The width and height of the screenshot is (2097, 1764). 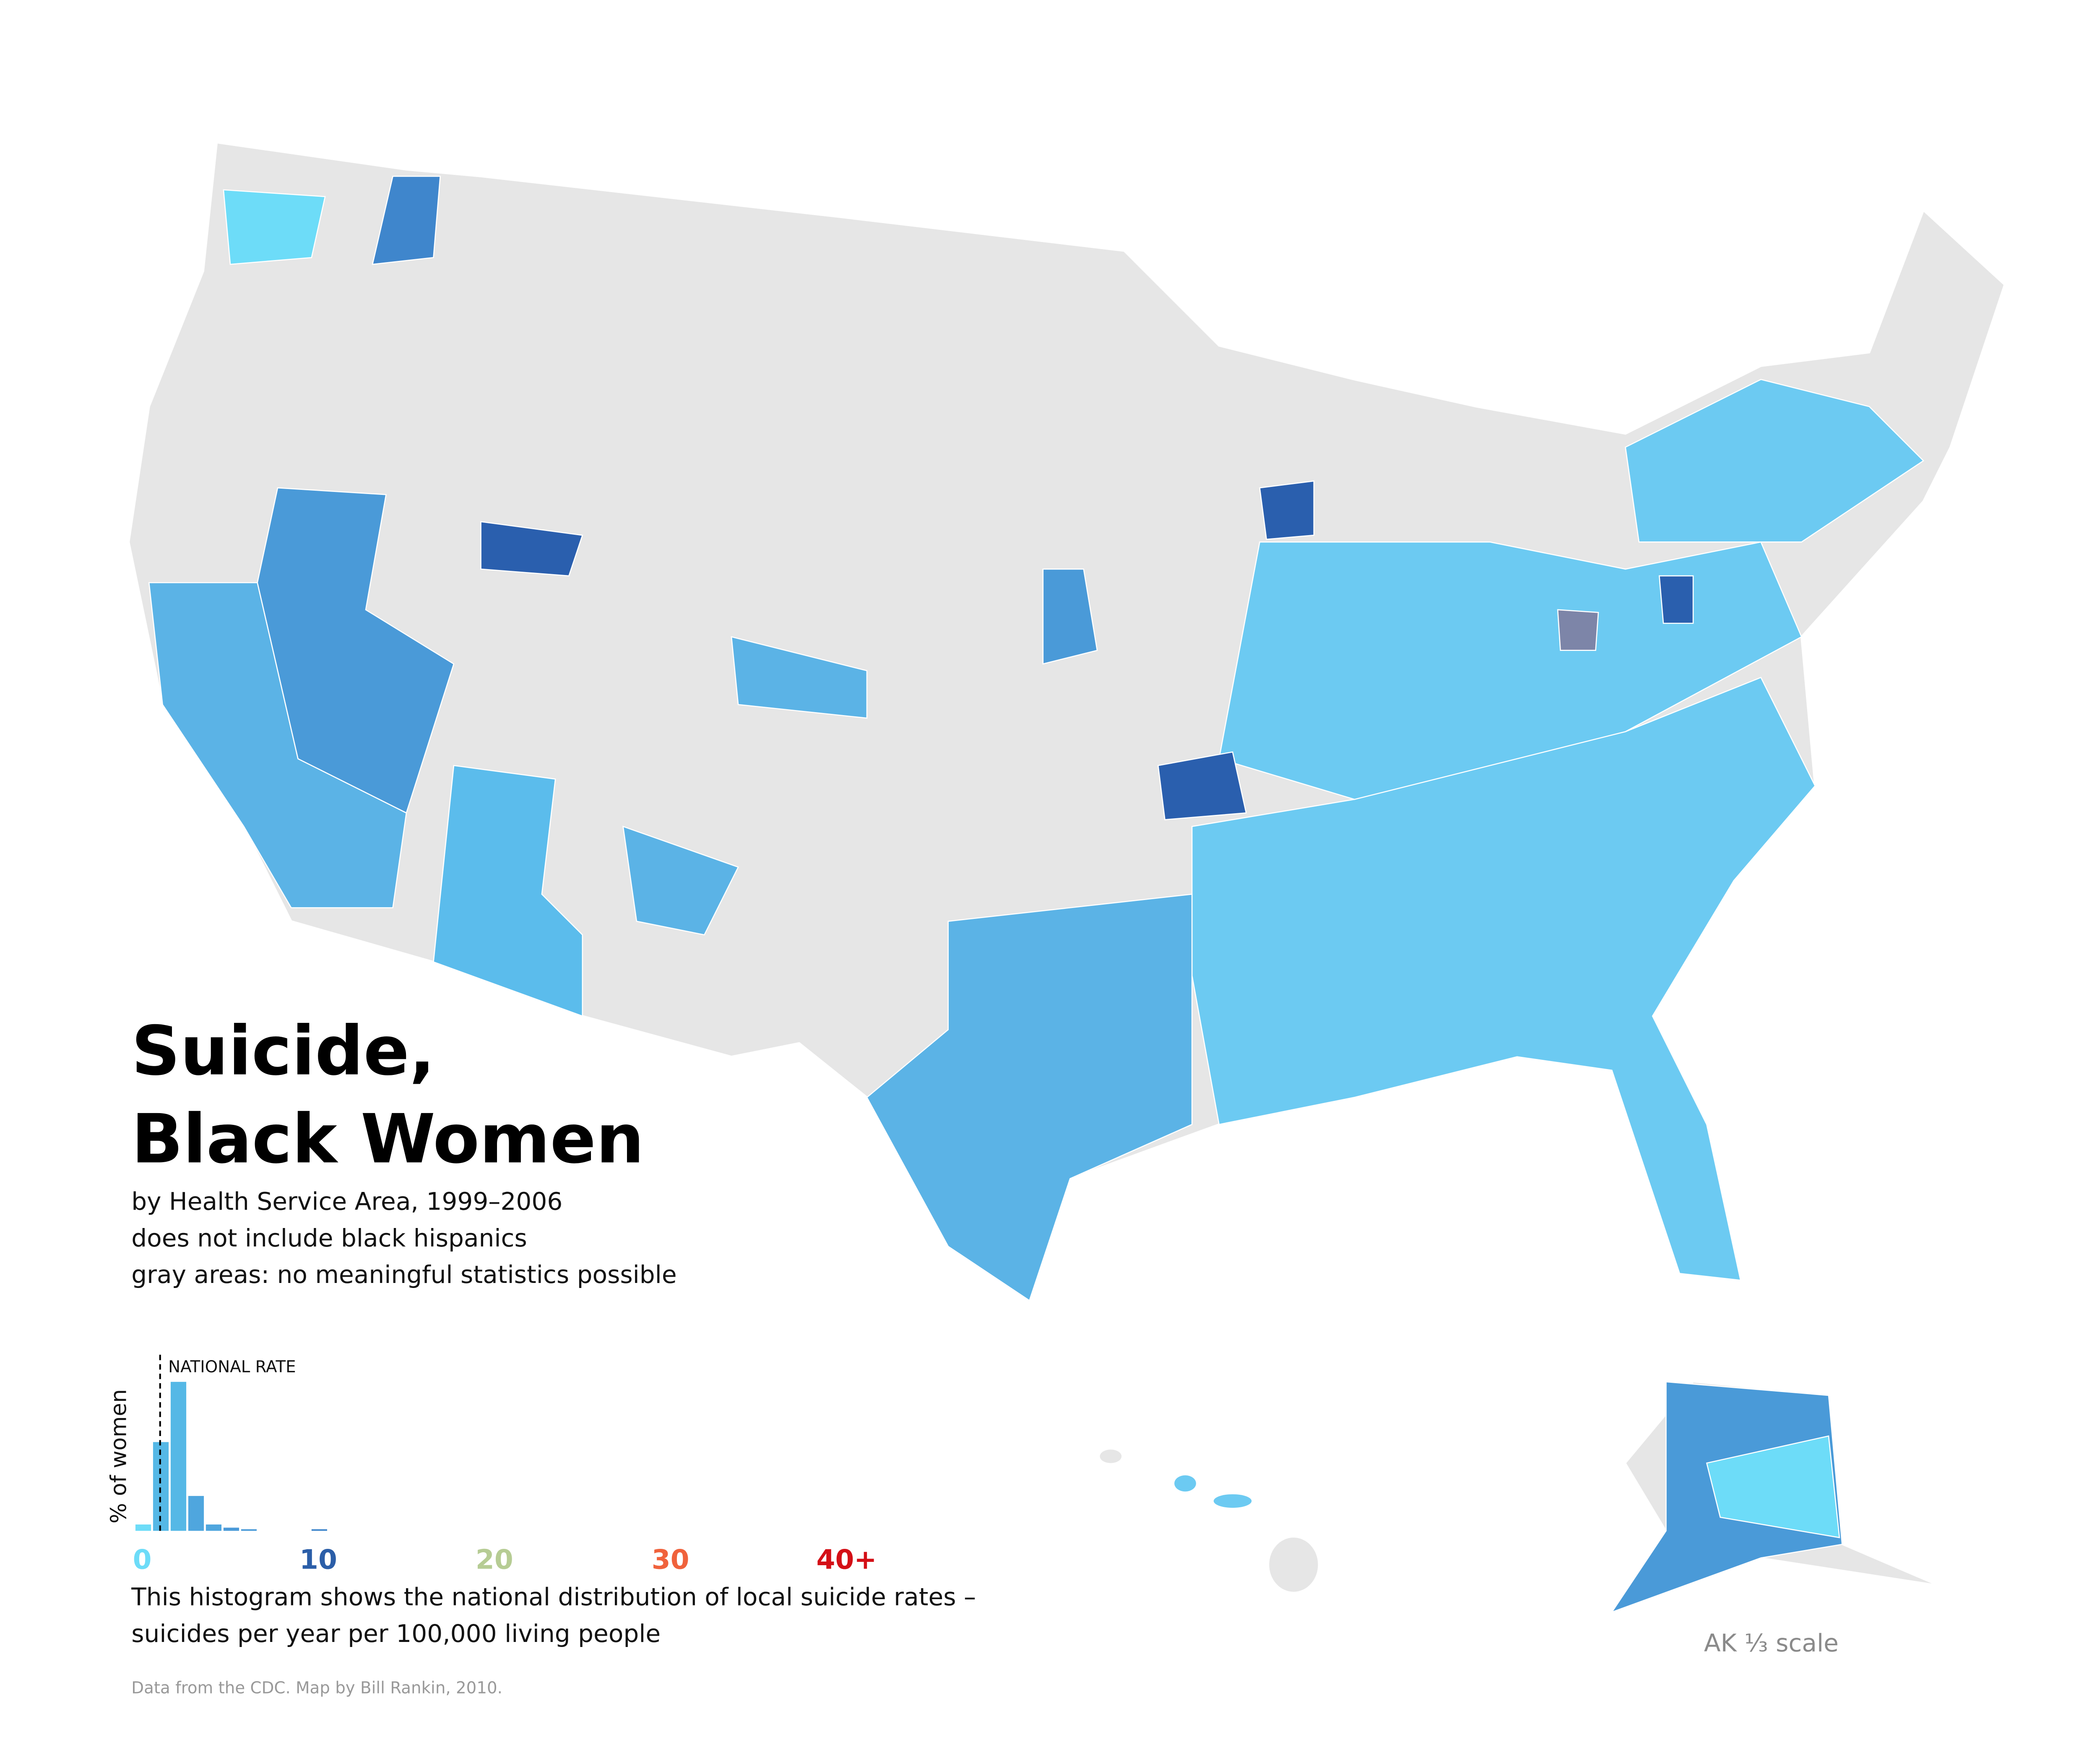 I want to click on title-line: Suicide,, so click(x=283, y=1051).